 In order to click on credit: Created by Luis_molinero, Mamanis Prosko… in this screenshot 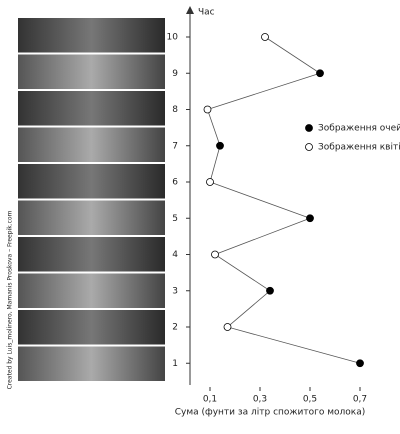, I will do `click(10, 299)`.